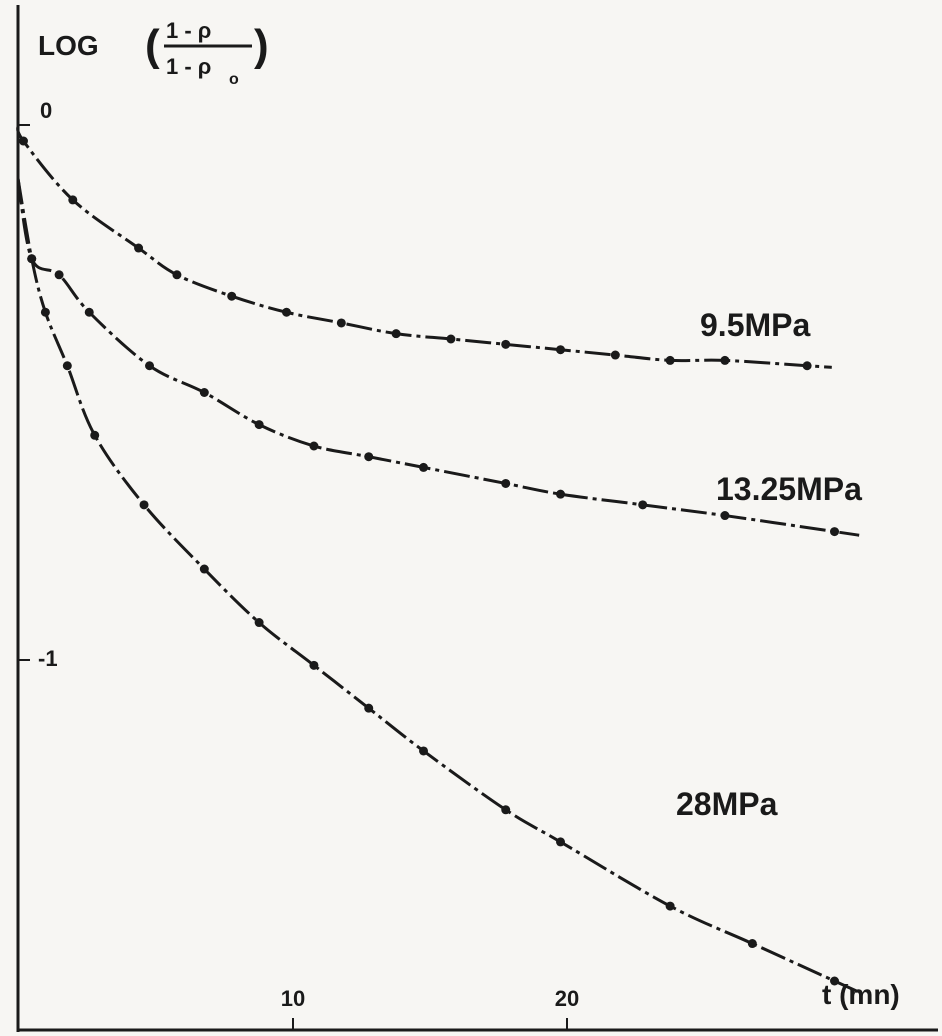 The width and height of the screenshot is (942, 1036). I want to click on x-tick-label-10: 10, so click(293, 998).